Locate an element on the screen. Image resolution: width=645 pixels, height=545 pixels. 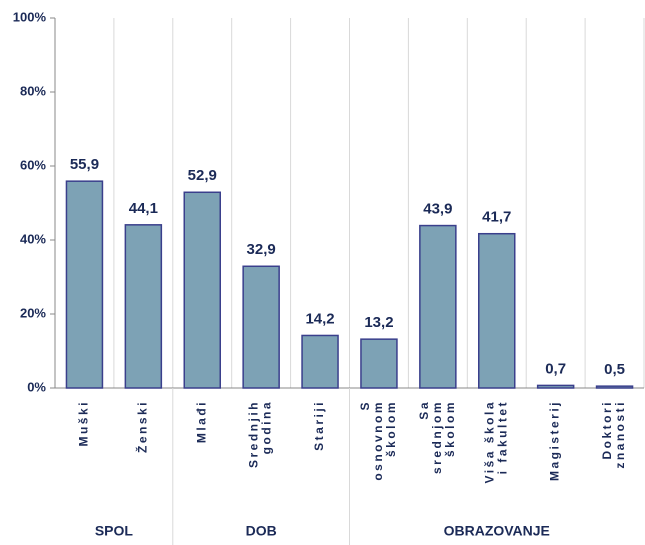
x-tick-label: Mlađi is located at coordinates (201, 421).